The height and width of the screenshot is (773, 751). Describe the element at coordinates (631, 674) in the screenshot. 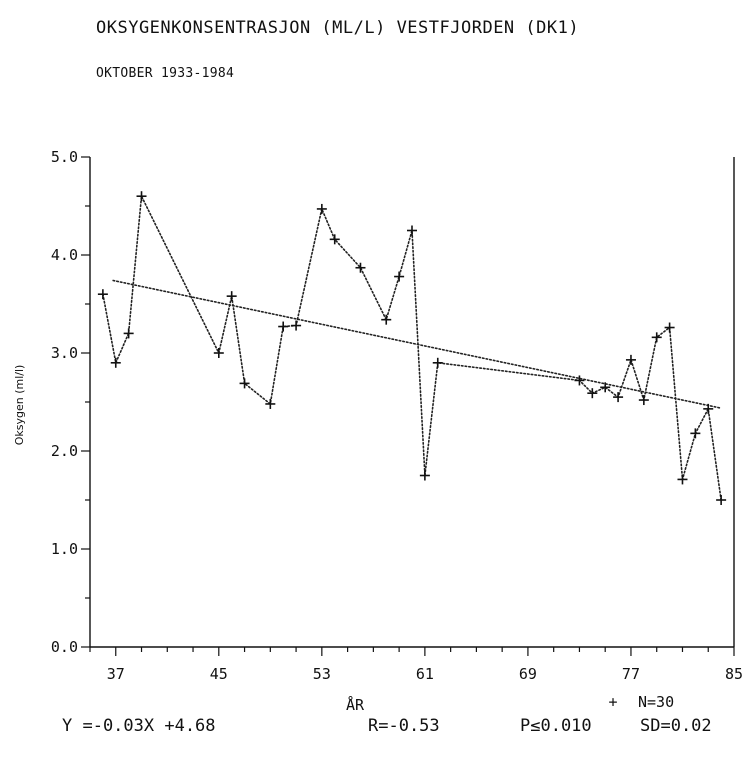

I see `x-tick-label: 77` at that location.